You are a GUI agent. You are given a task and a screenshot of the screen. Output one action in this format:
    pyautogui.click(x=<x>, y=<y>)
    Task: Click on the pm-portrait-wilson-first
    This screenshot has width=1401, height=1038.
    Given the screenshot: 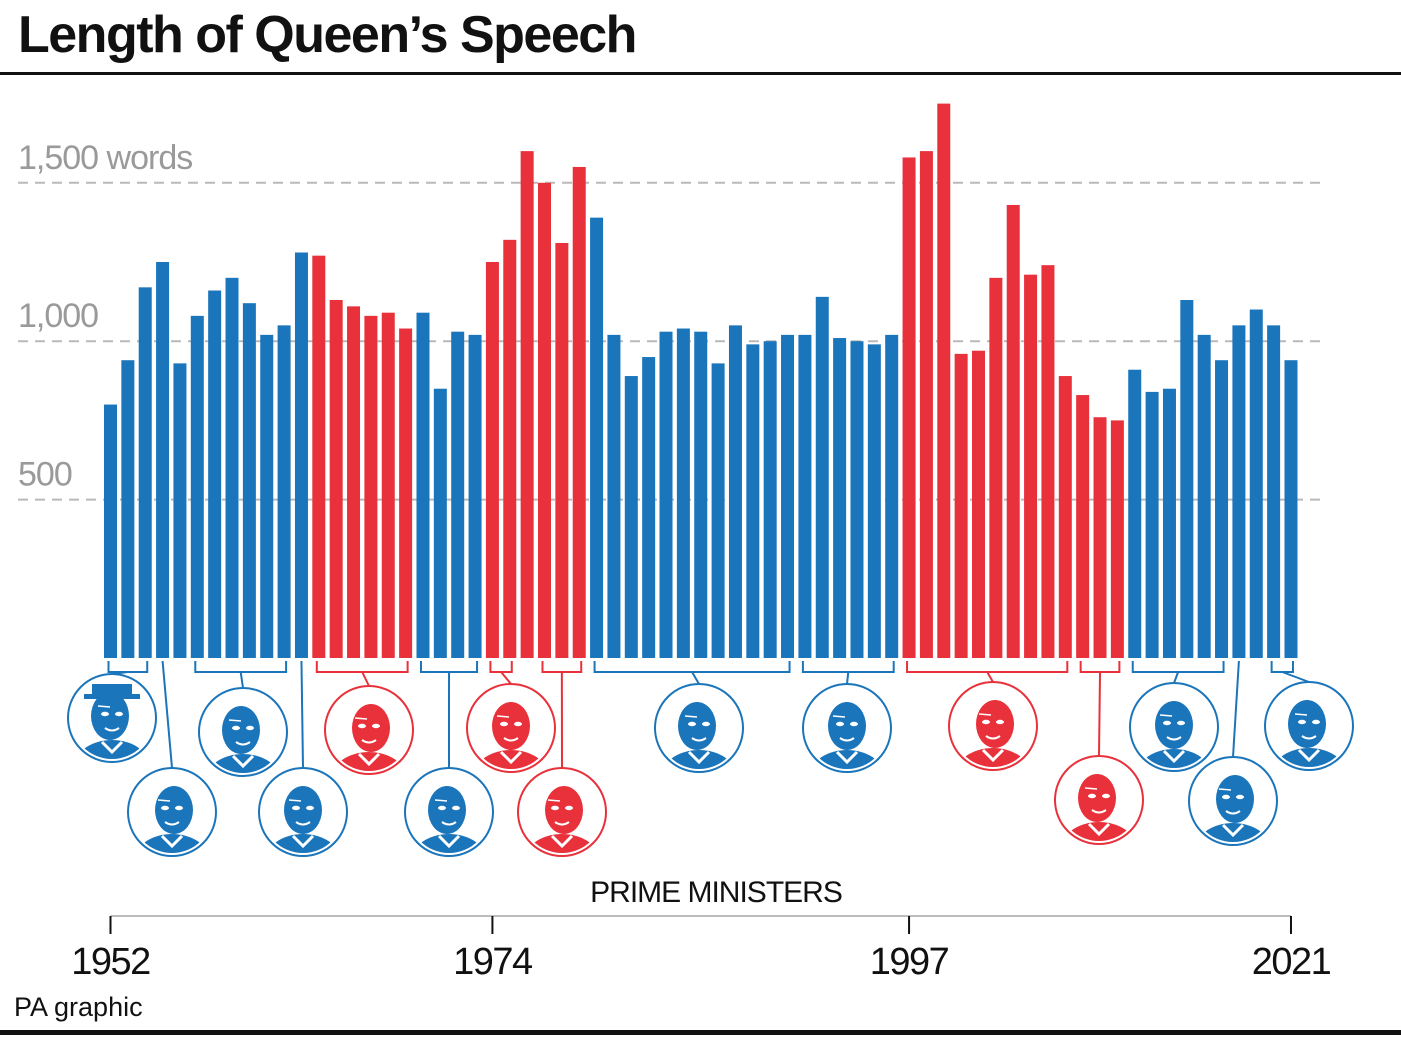 What is the action you would take?
    pyautogui.click(x=369, y=730)
    